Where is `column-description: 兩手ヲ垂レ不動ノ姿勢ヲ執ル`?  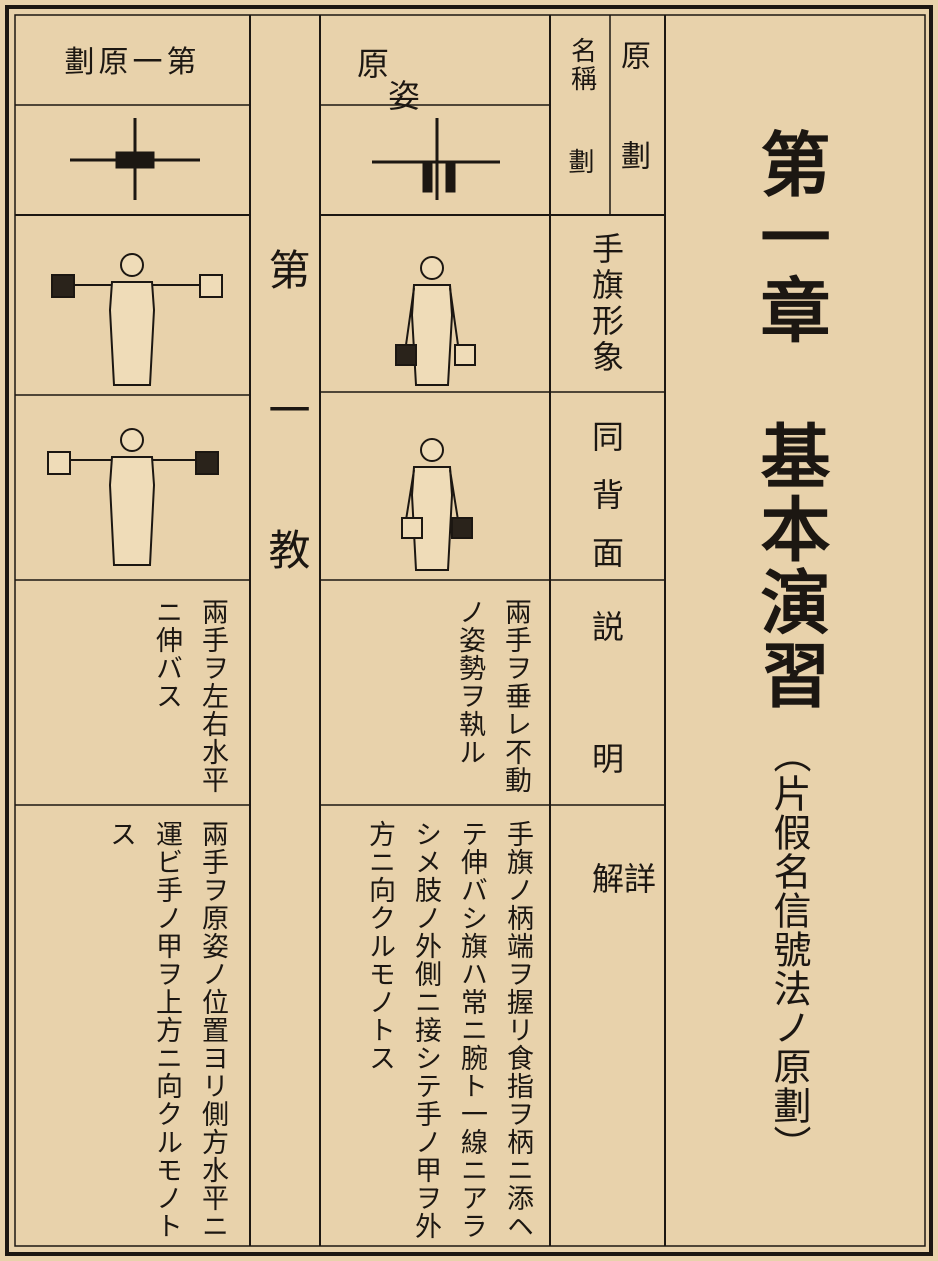 column-description: 兩手ヲ垂レ不動ノ姿勢ヲ執ル is located at coordinates (492, 696).